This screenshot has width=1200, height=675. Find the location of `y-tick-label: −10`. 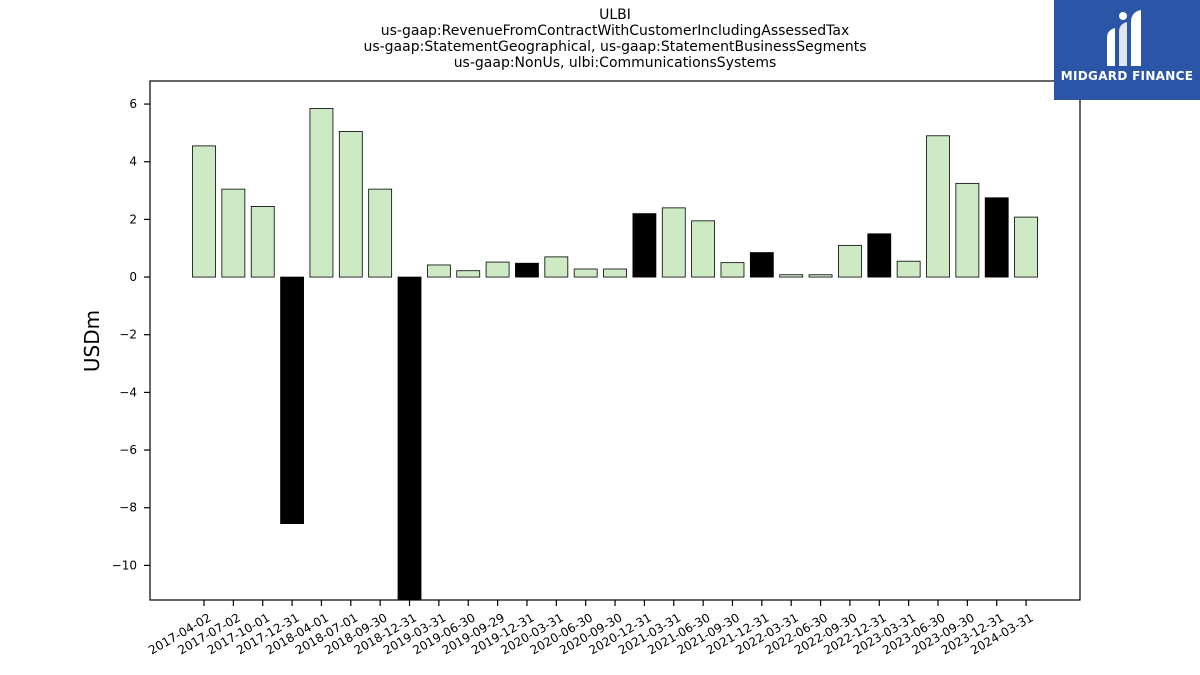

y-tick-label: −10 is located at coordinates (124, 565).